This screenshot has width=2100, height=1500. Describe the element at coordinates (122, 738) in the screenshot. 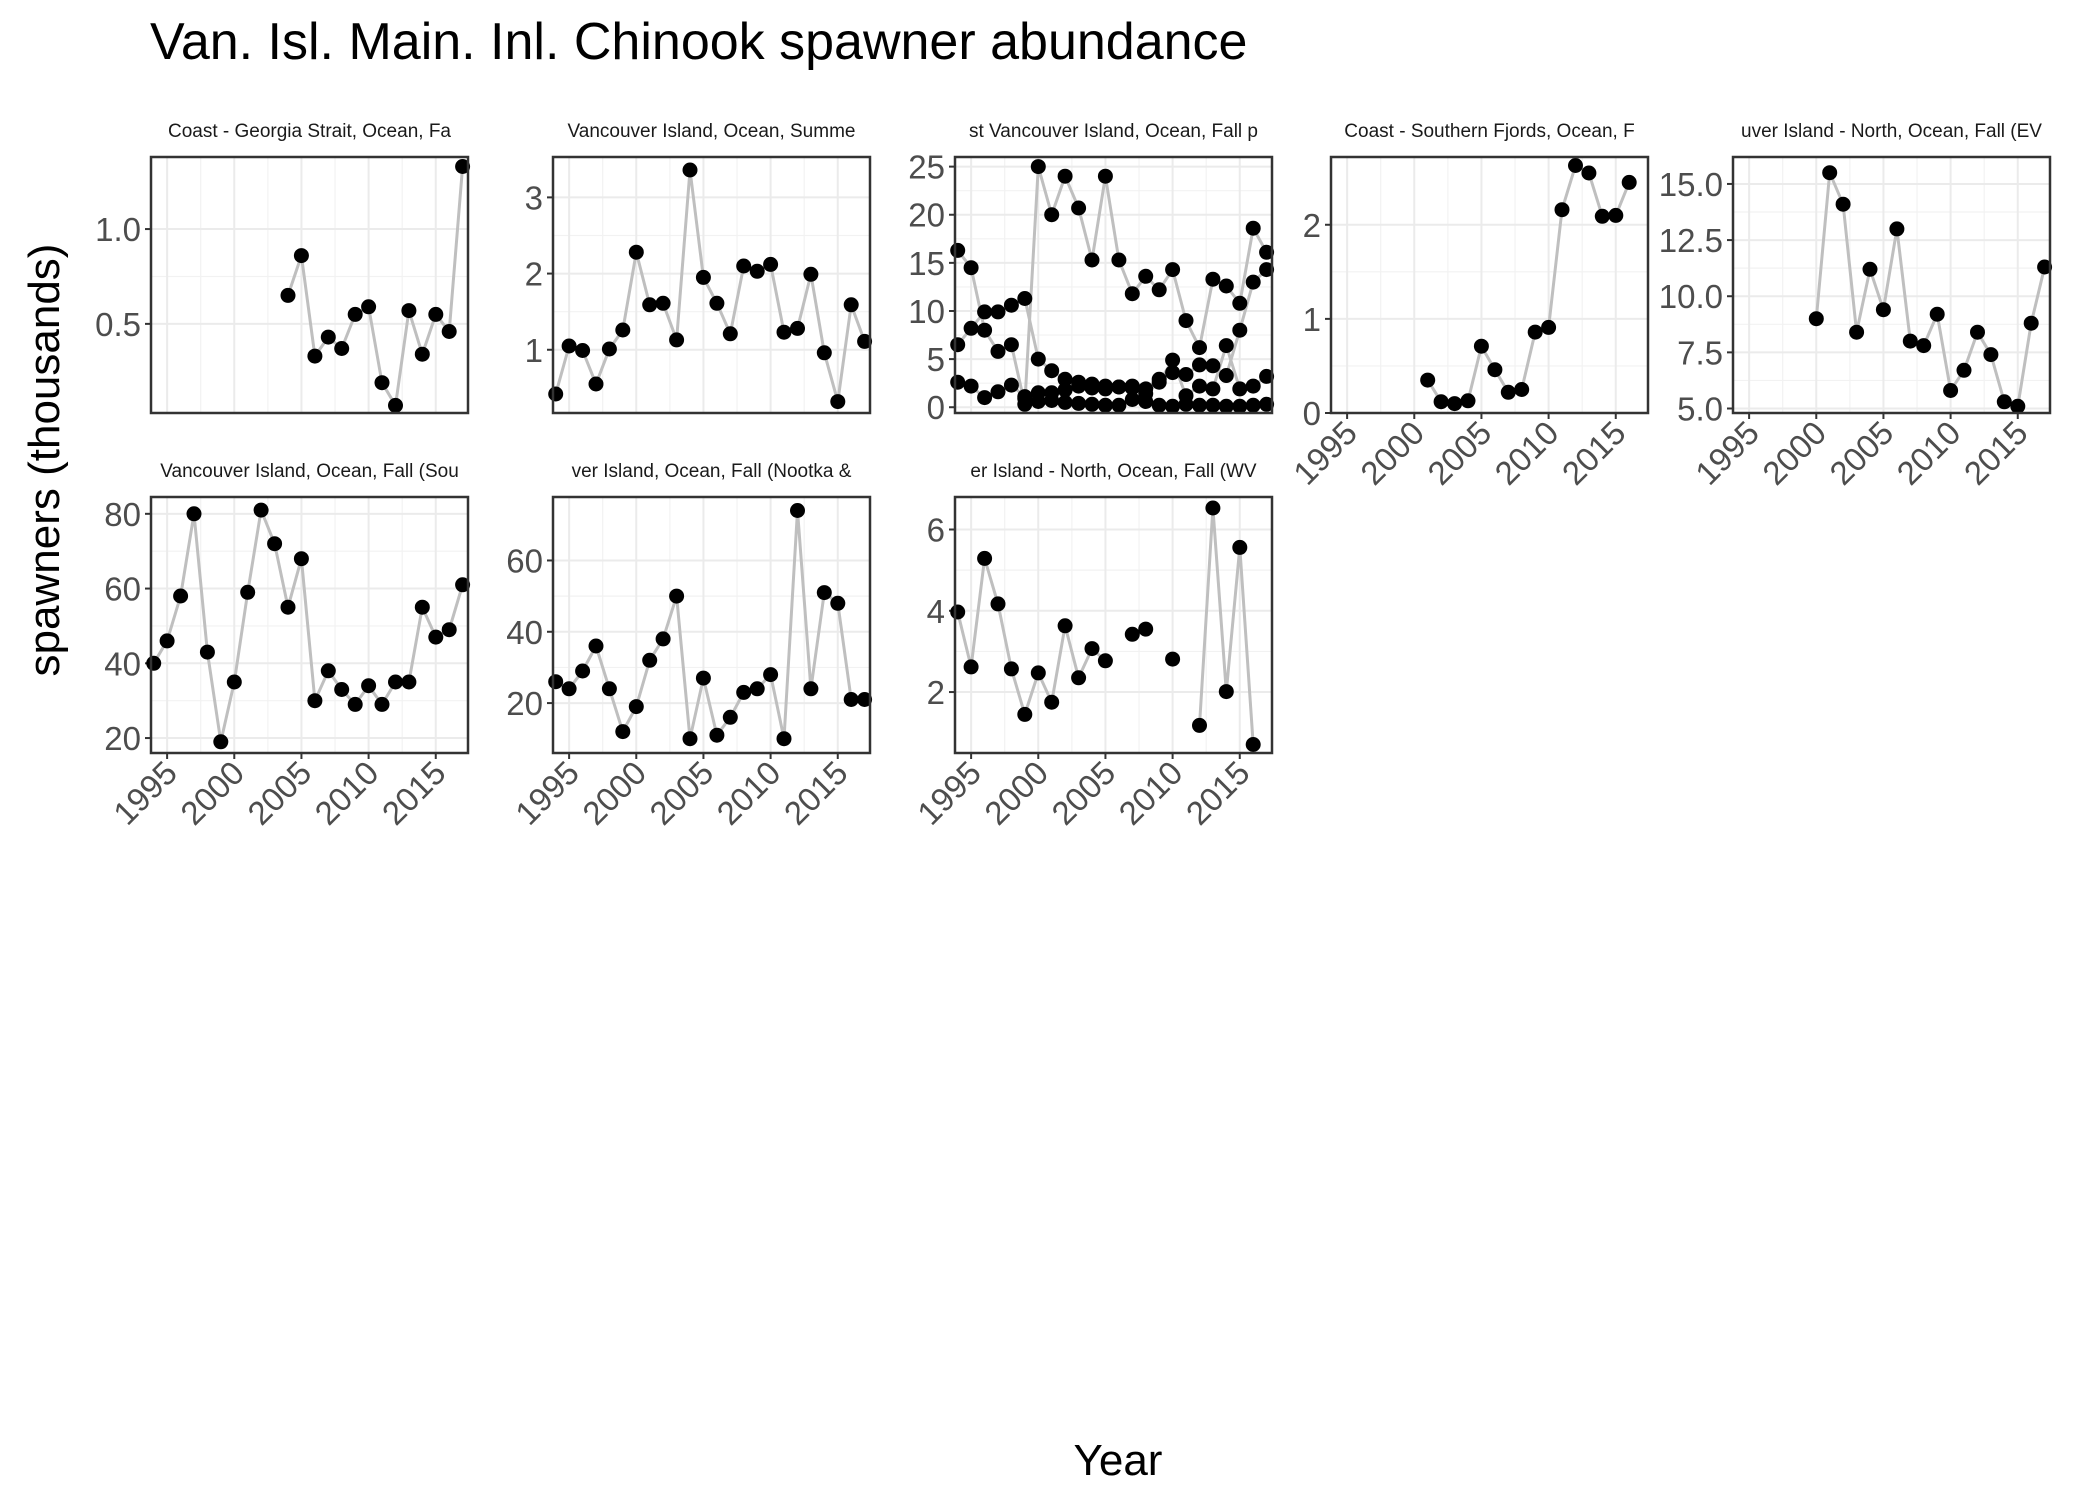

I see `y-tick-label: 20` at that location.